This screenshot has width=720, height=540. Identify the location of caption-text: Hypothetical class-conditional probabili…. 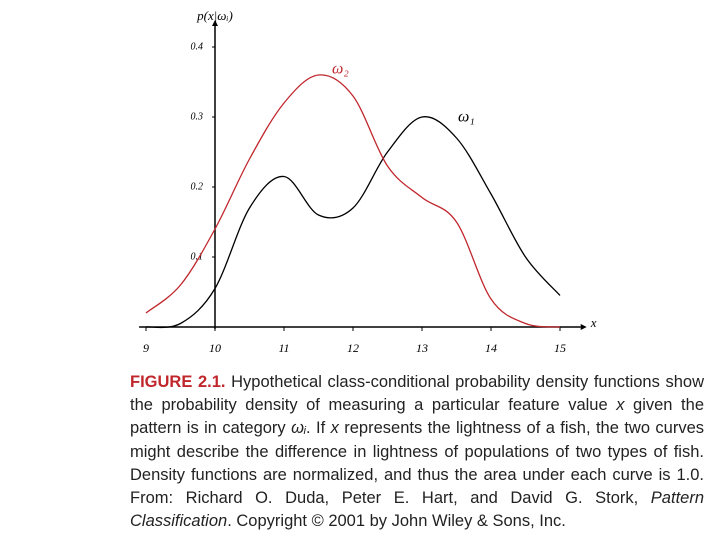
(417, 394).